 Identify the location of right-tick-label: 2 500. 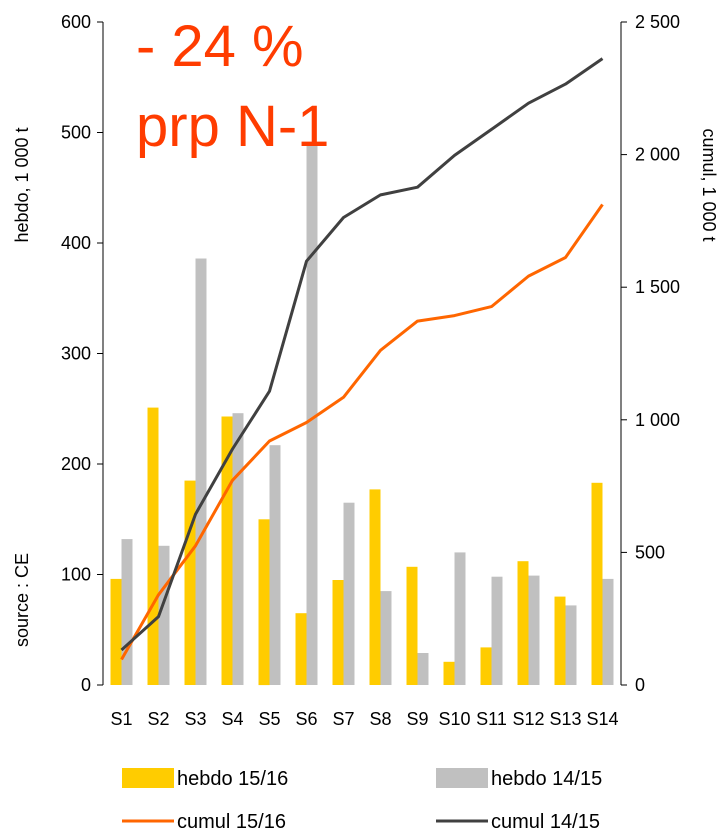
(657, 22).